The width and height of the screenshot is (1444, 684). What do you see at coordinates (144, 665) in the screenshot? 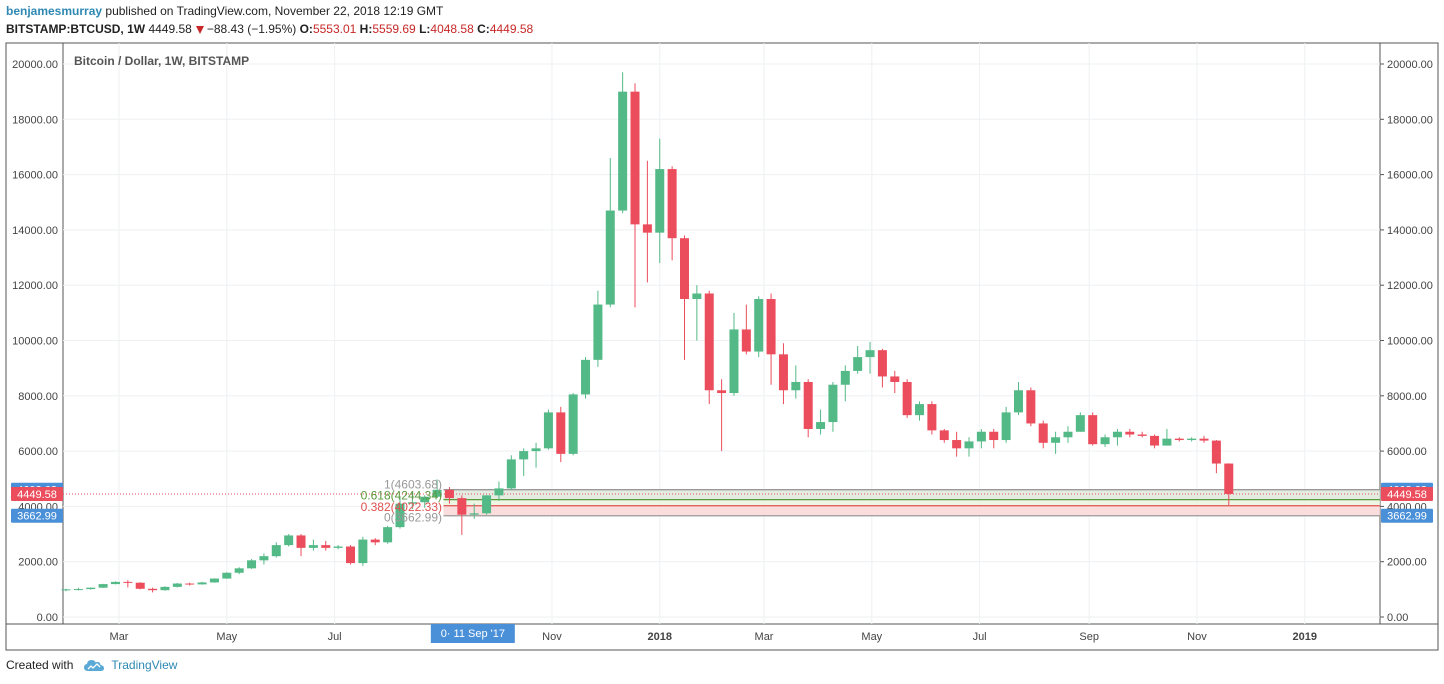
I see `tradingview-link: TradingView` at bounding box center [144, 665].